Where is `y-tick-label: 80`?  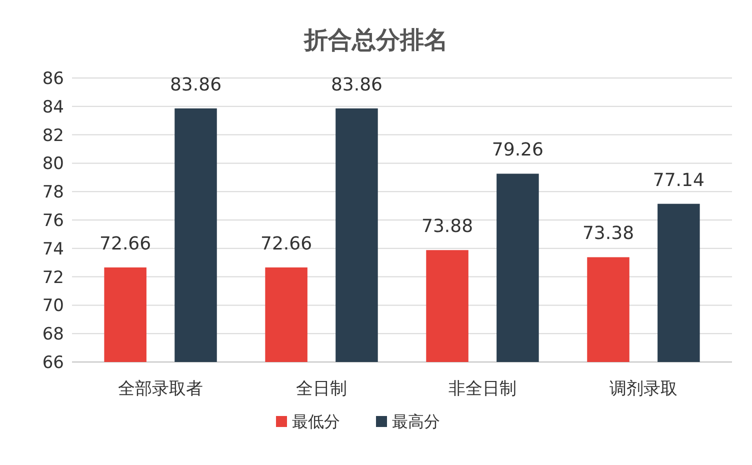
y-tick-label: 80 is located at coordinates (53, 164).